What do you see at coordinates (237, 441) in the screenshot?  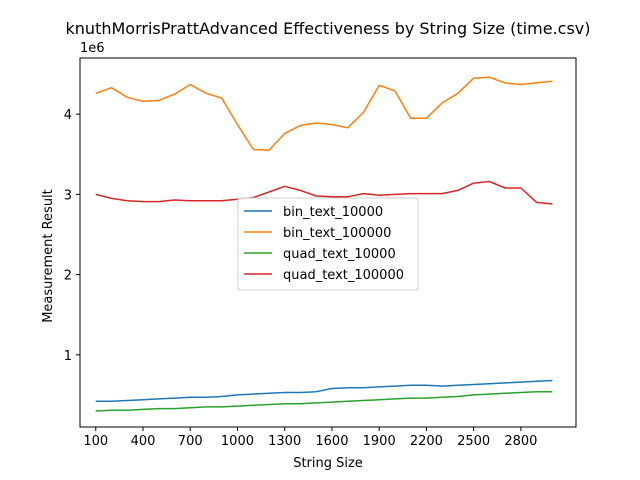 I see `x-tick-label: 1000` at bounding box center [237, 441].